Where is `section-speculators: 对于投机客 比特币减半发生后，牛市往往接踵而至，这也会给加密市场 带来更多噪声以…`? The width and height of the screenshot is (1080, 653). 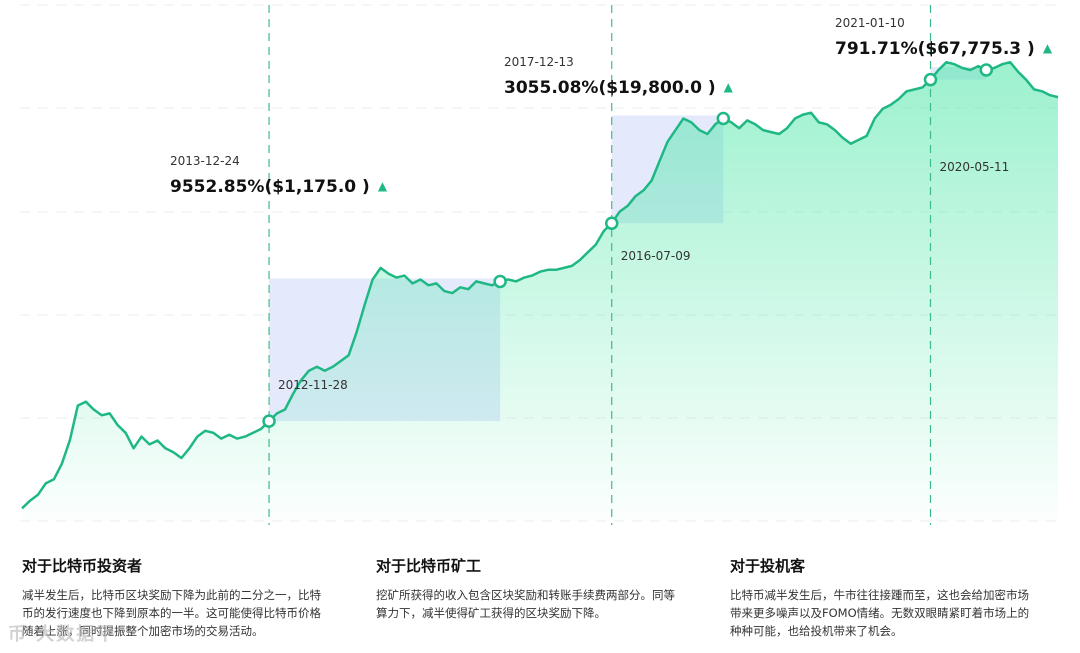 section-speculators: 对于投机客 比特币减半发生后，牛市往往接踵而至，这也会给加密市场 带来更多噪声以… is located at coordinates (900, 597).